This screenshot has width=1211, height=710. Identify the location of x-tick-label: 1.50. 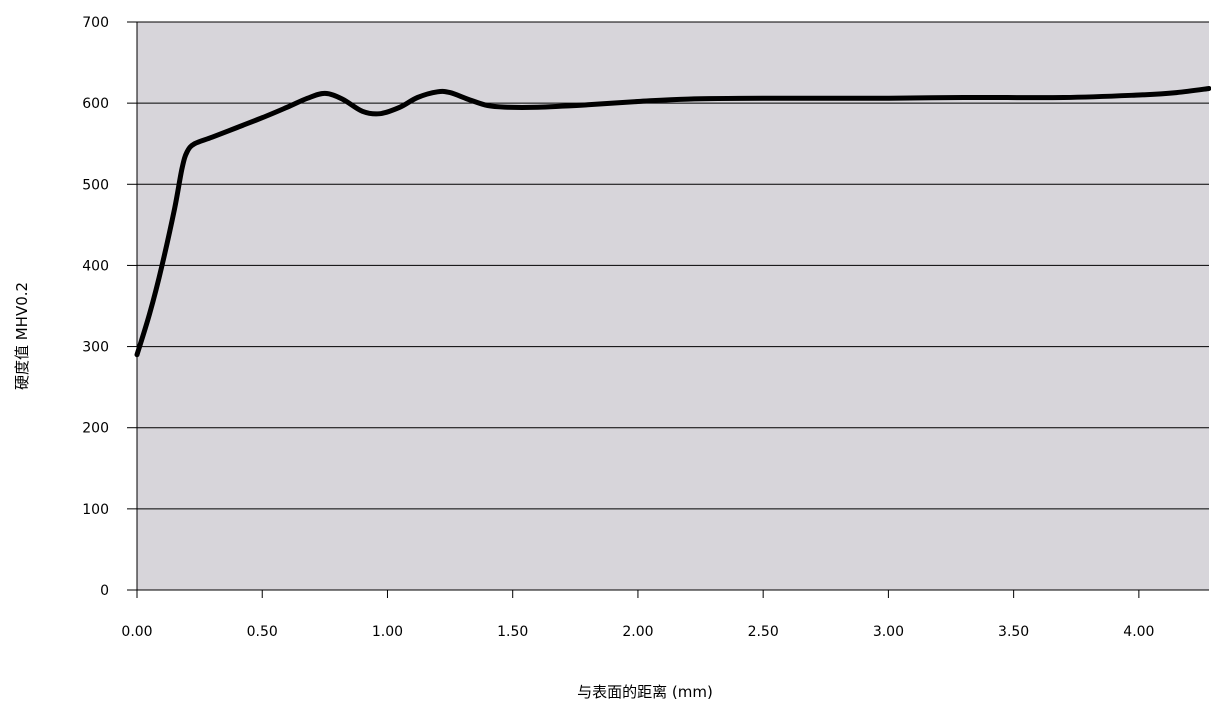
(512, 632).